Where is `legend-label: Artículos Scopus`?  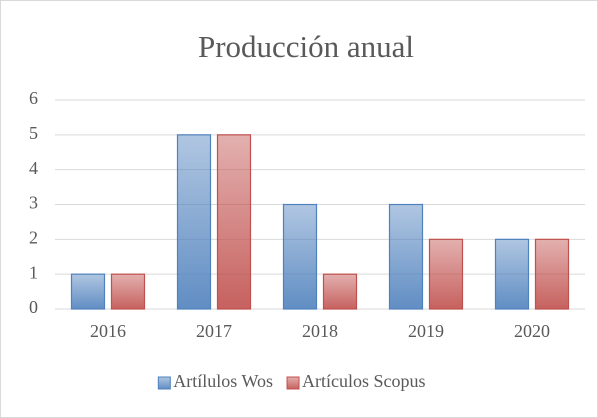
legend-label: Artículos Scopus is located at coordinates (364, 381).